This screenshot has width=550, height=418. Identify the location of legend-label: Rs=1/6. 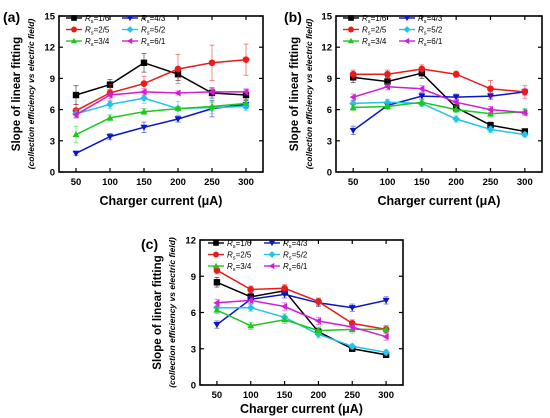
(374, 19).